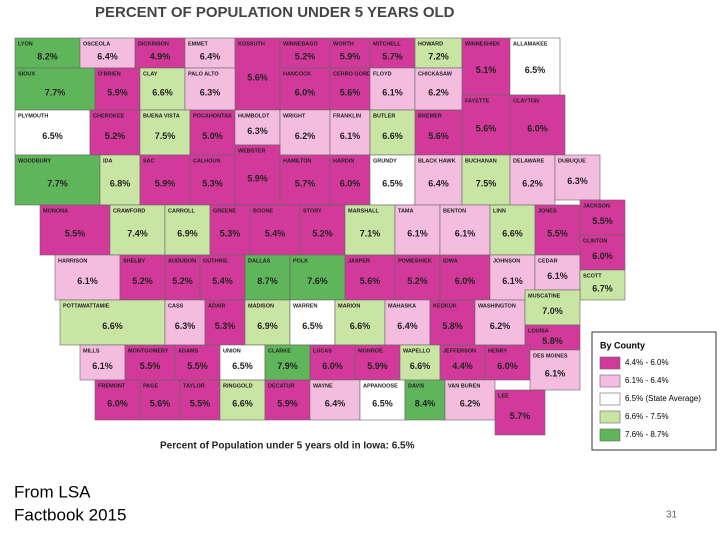 The height and width of the screenshot is (540, 720). What do you see at coordinates (384, 116) in the screenshot?
I see `county-name: BUTLER` at bounding box center [384, 116].